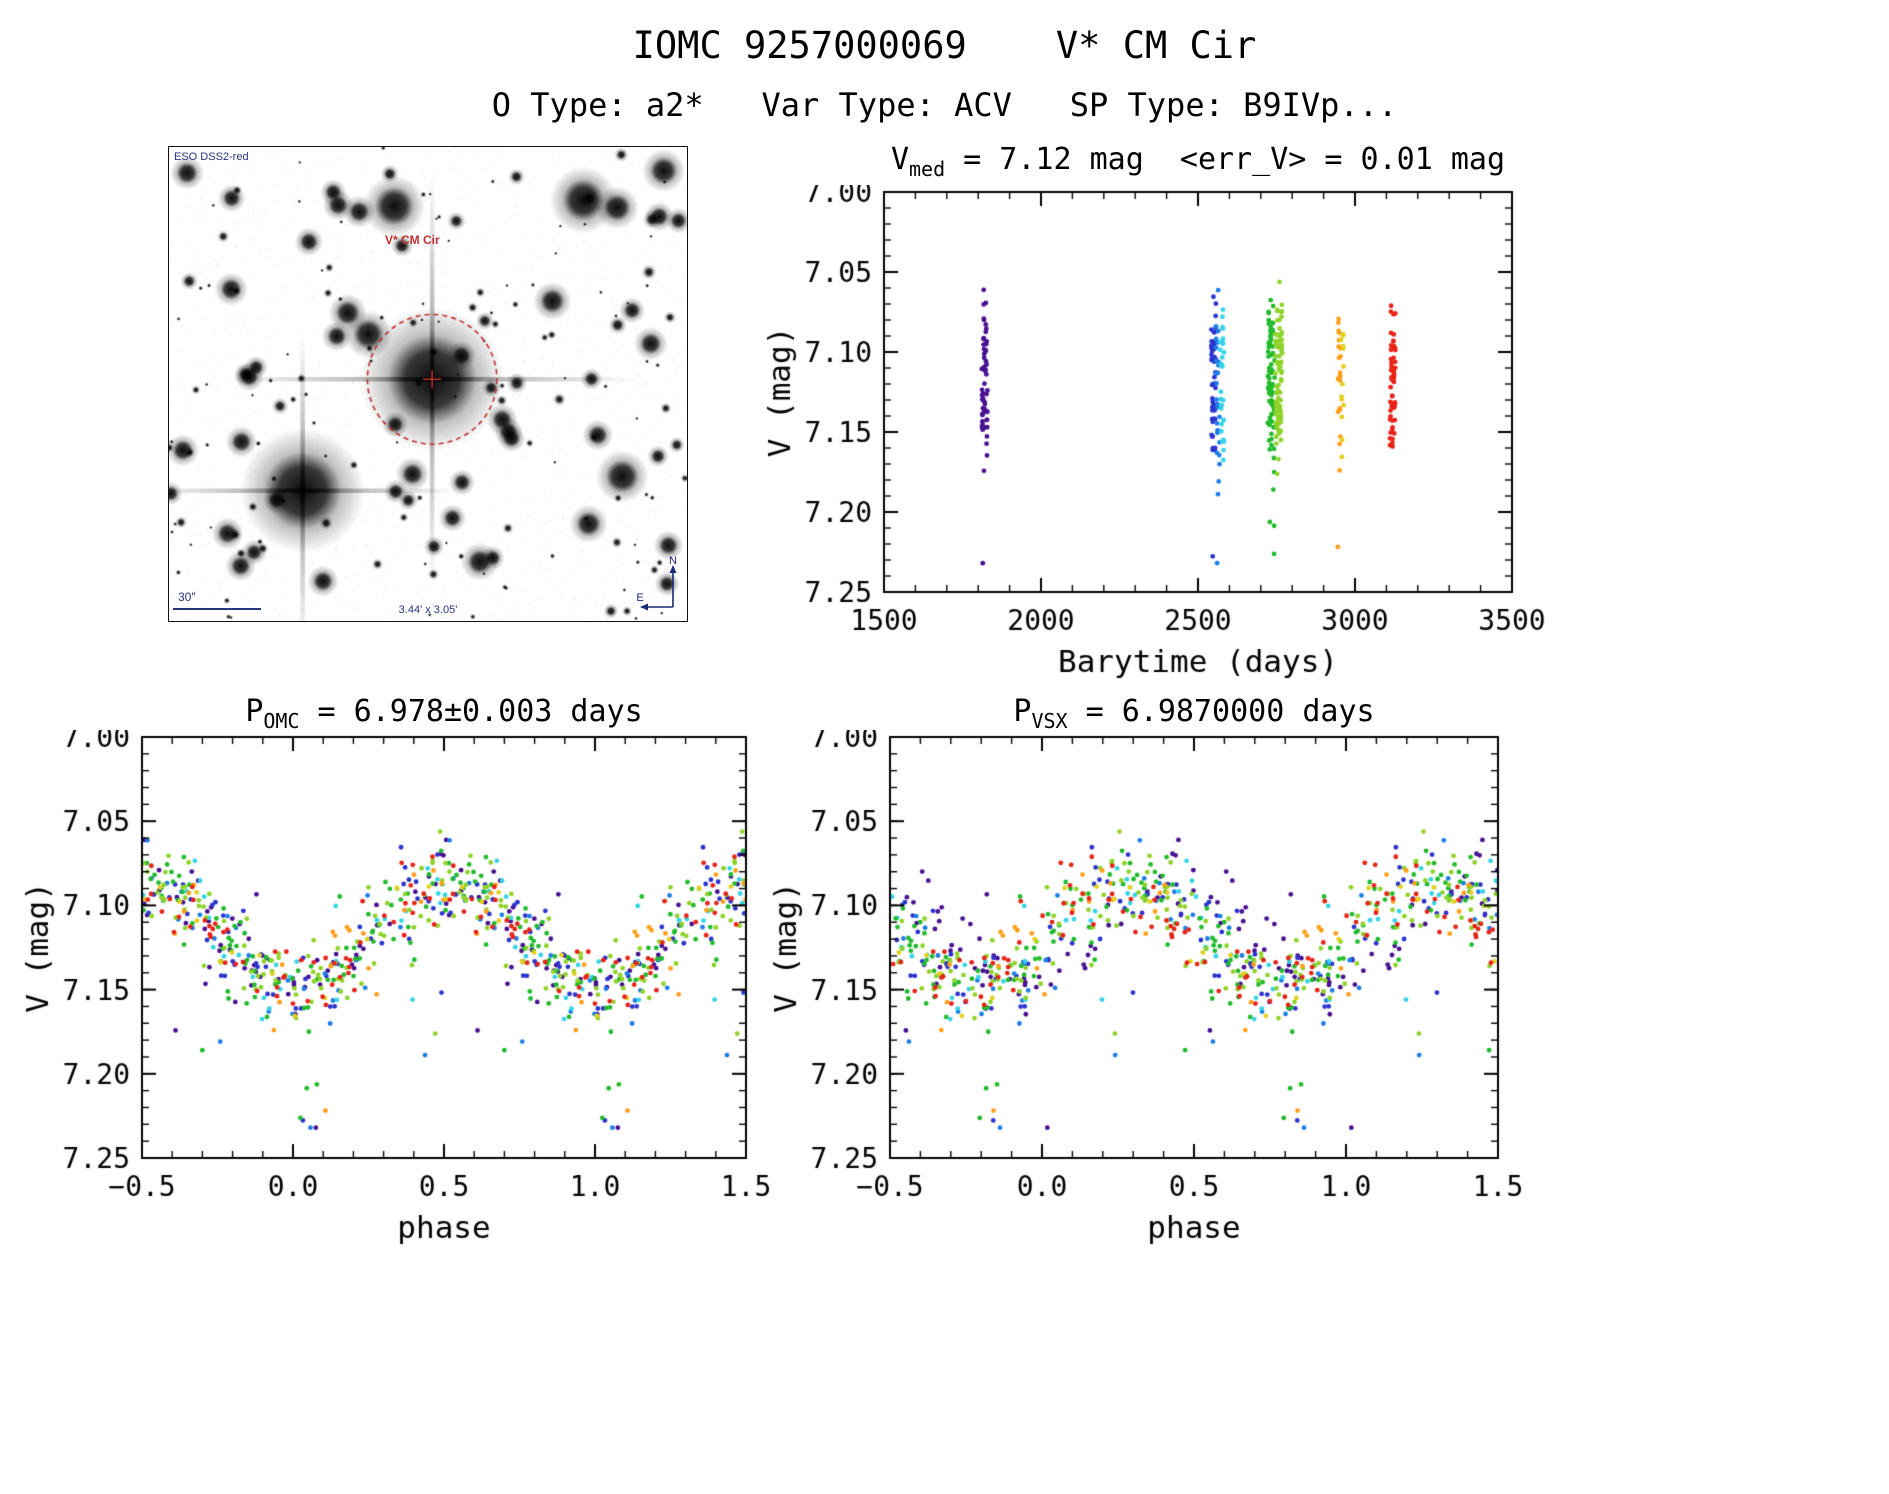 The height and width of the screenshot is (1494, 1889). What do you see at coordinates (471, 711) in the screenshot?
I see `title-post: = 6.978±0.003 days` at bounding box center [471, 711].